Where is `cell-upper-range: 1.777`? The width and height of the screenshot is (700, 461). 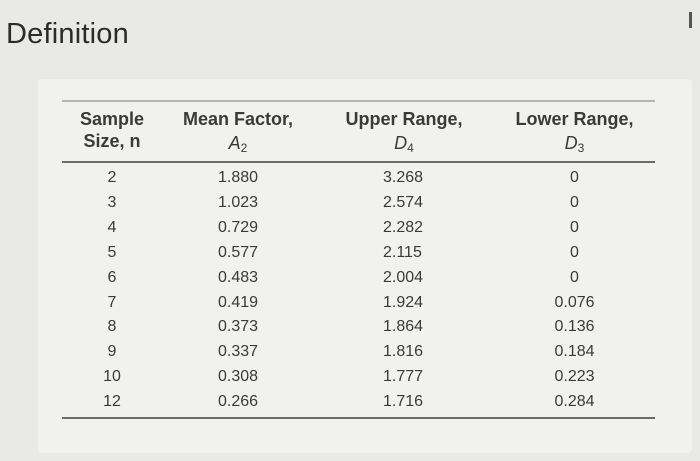
cell-upper-range: 1.777 is located at coordinates (403, 377).